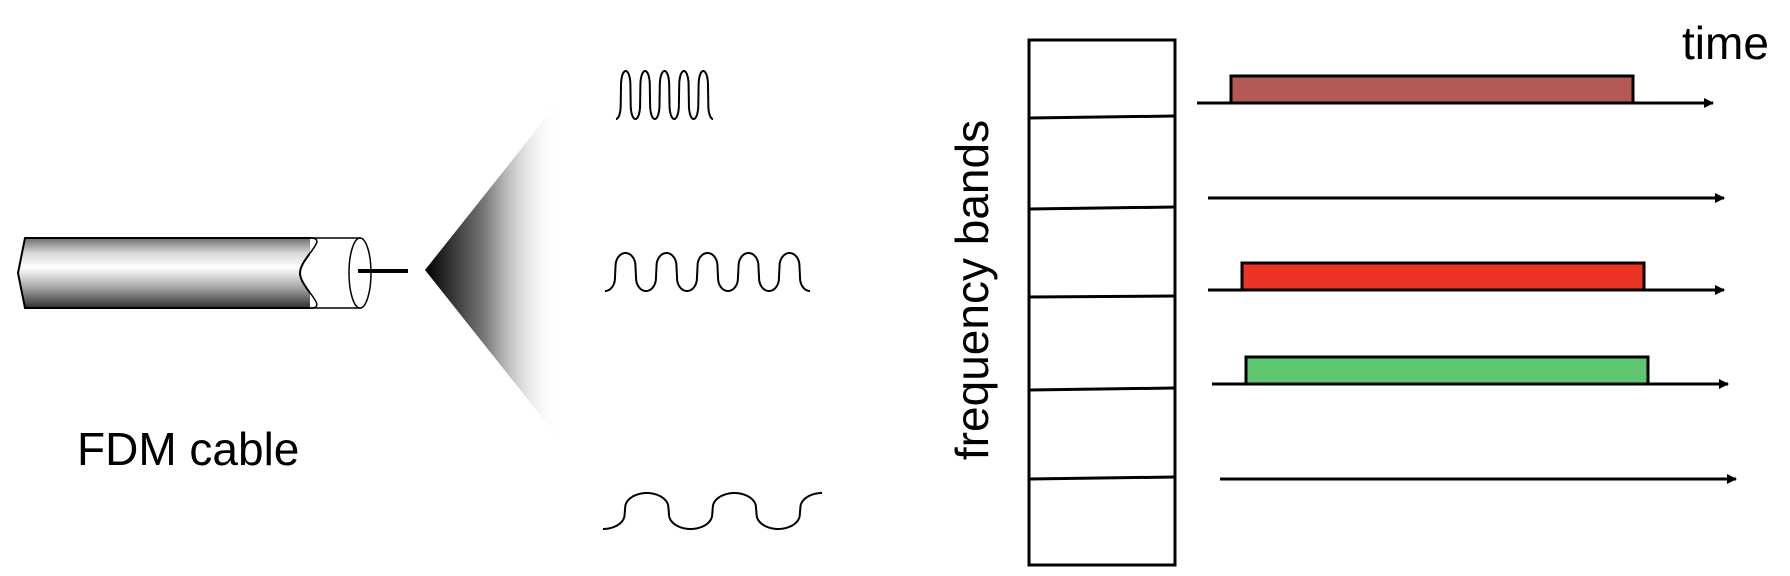  What do you see at coordinates (308, 273) in the screenshot?
I see `cable-cut-wave` at bounding box center [308, 273].